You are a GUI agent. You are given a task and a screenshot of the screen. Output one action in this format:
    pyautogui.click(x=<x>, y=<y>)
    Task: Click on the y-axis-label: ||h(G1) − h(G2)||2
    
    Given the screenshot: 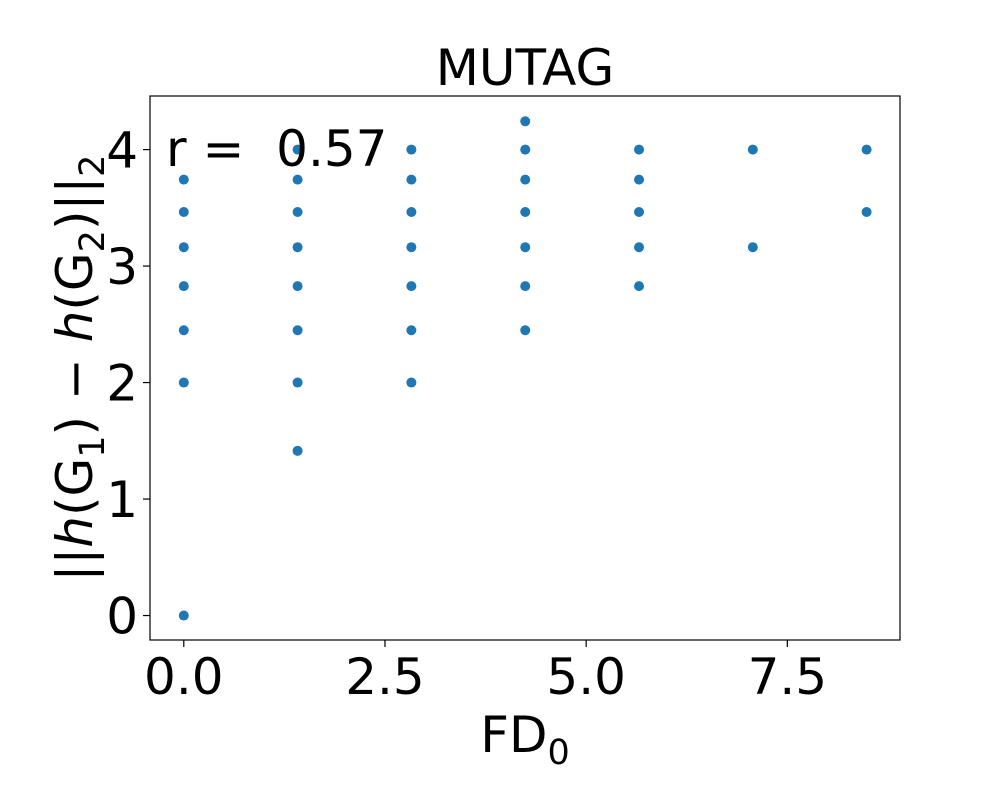 What is the action you would take?
    pyautogui.click(x=79, y=368)
    